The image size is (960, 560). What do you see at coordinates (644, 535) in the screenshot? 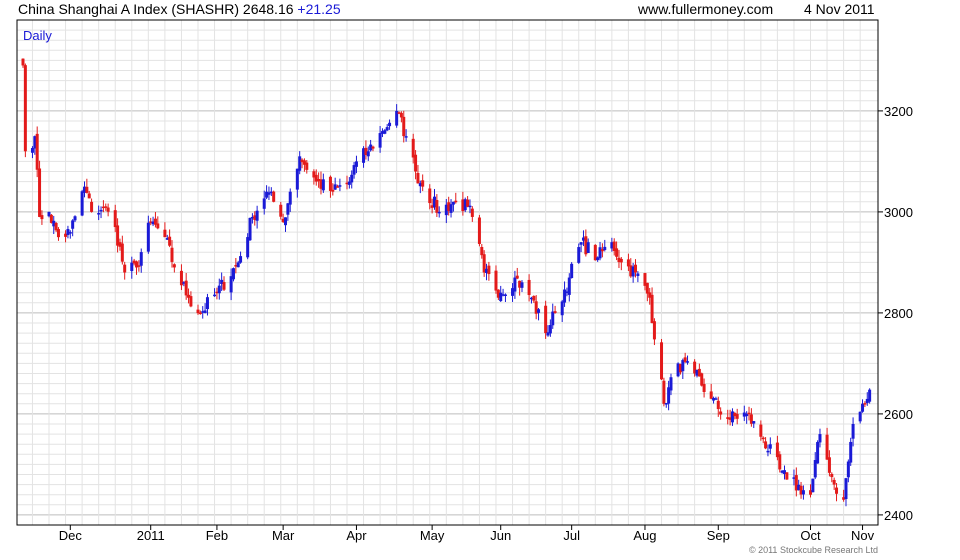
I see `x-tick-label: Aug` at bounding box center [644, 535].